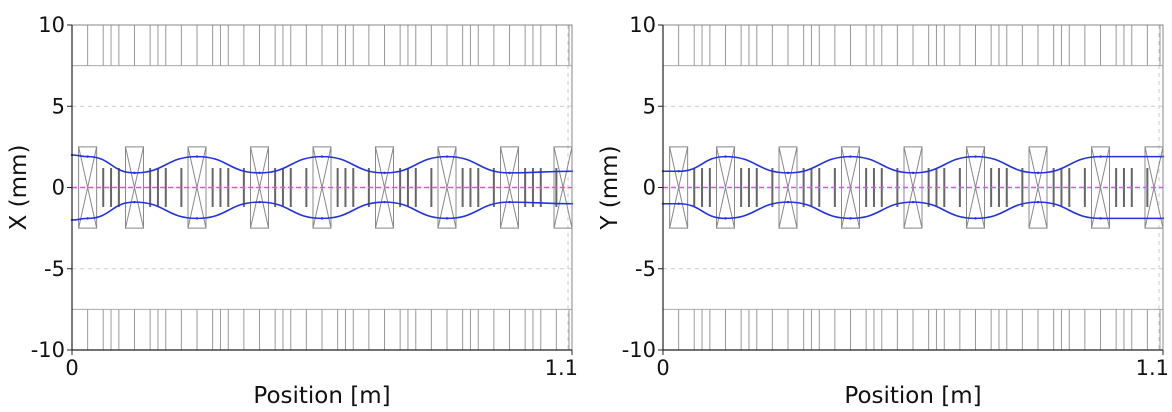 Image resolution: width=1172 pixels, height=412 pixels. What do you see at coordinates (19, 188) in the screenshot?
I see `y-axis-title: X (mm)` at bounding box center [19, 188].